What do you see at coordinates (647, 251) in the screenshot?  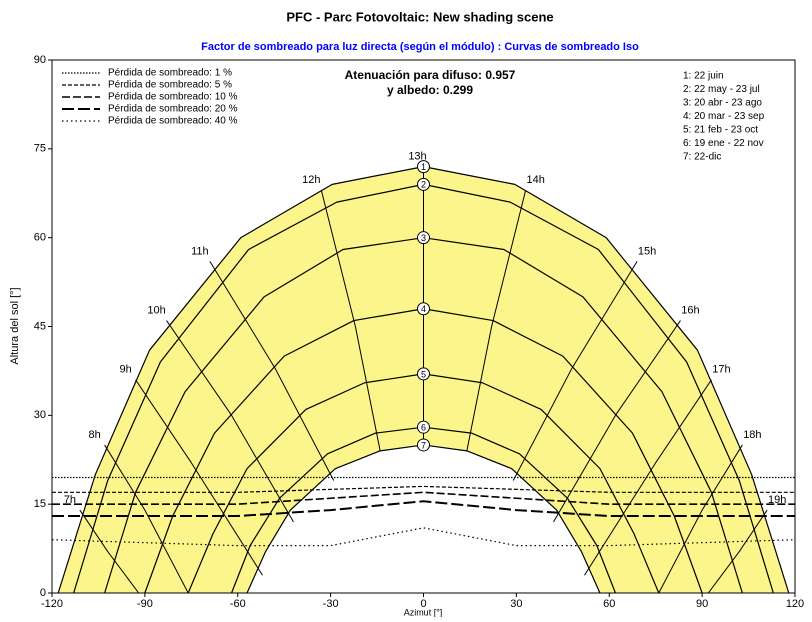 I see `hour-label: 15h` at bounding box center [647, 251].